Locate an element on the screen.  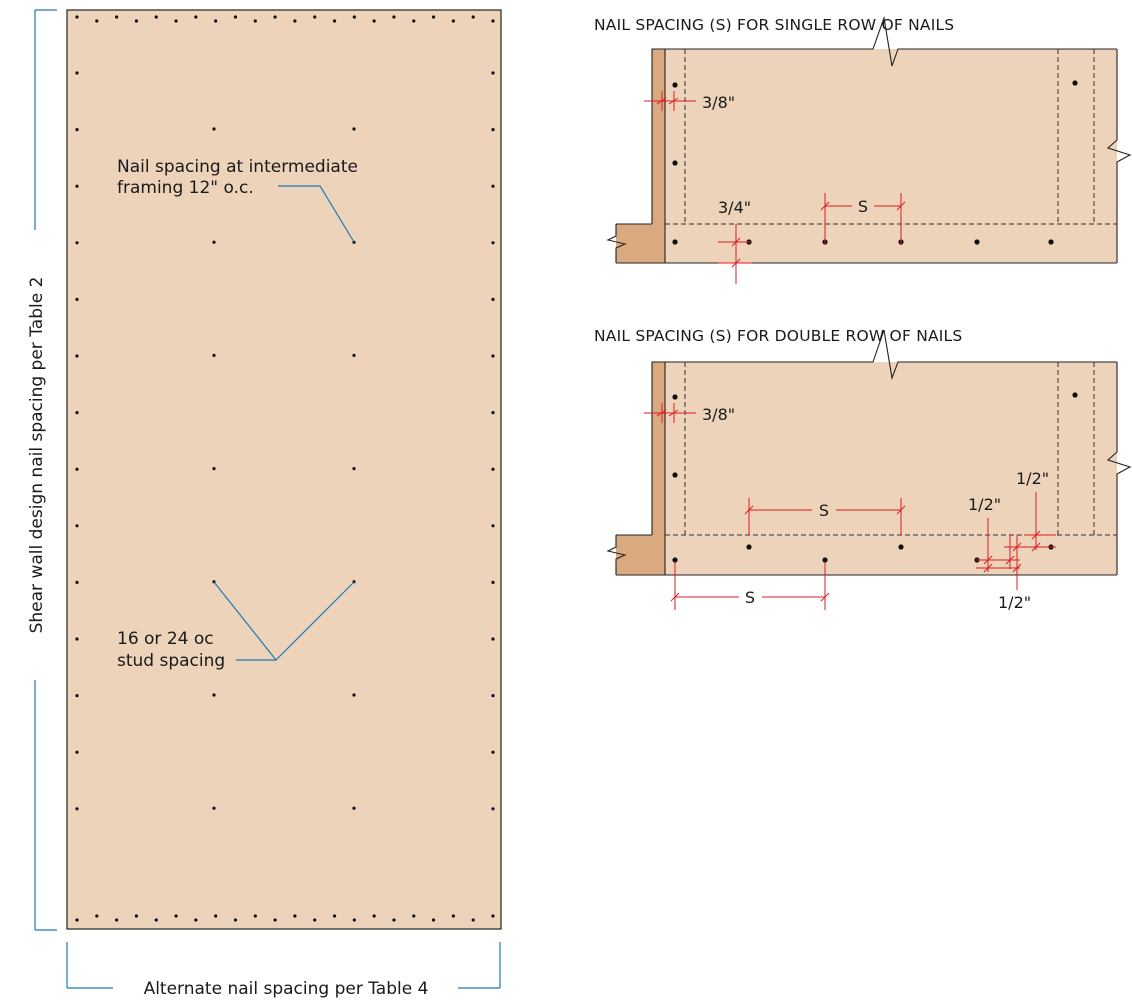
single-dimensions is located at coordinates (775, 187).